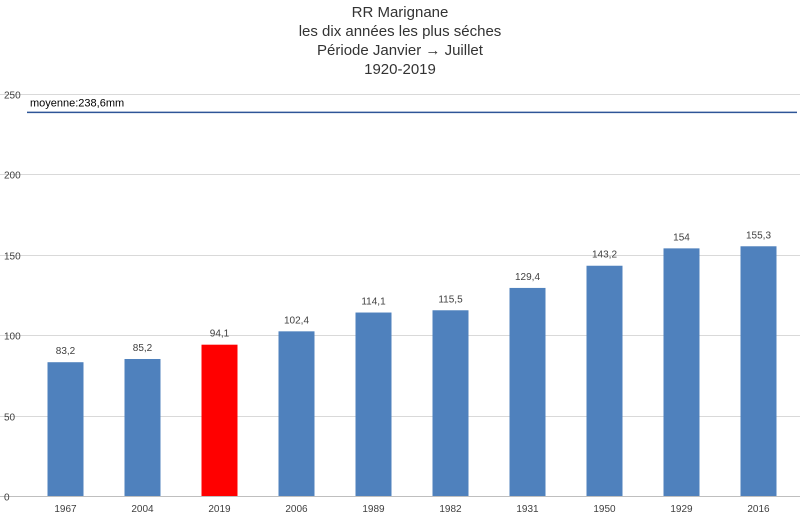  What do you see at coordinates (527, 509) in the screenshot?
I see `x-tick-label-1931: 1931` at bounding box center [527, 509].